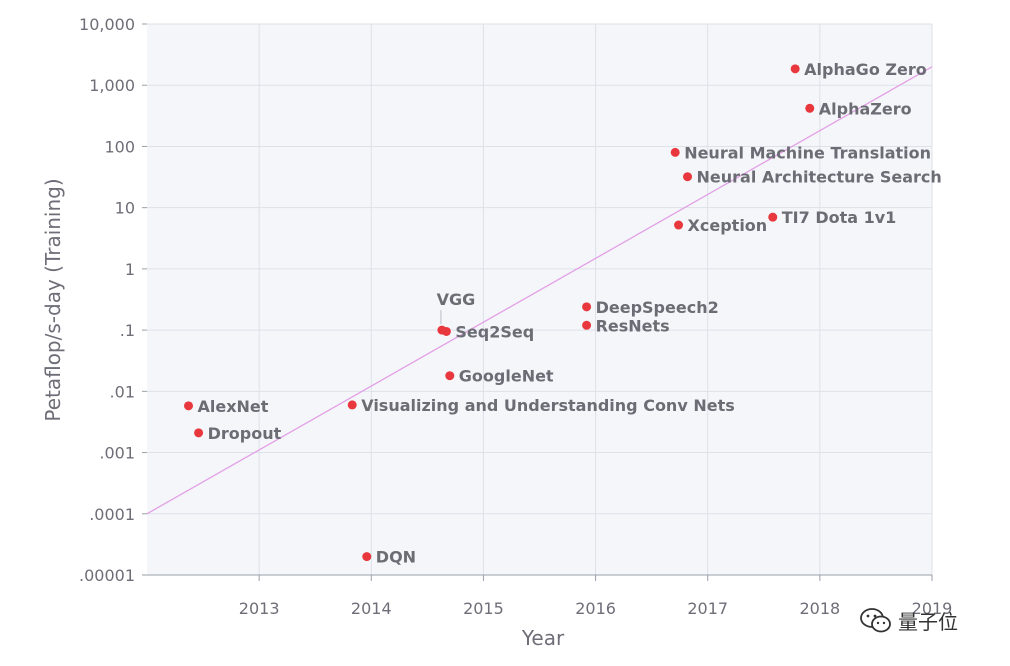 This screenshot has height=666, width=1010. I want to click on point-label: VGG, so click(456, 299).